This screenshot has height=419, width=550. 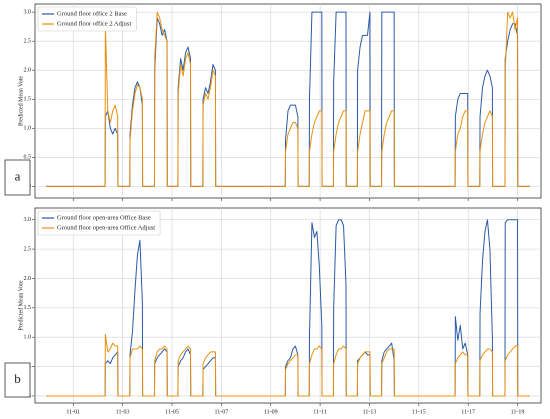 I want to click on x-tick-label: 11-17, so click(x=468, y=412).